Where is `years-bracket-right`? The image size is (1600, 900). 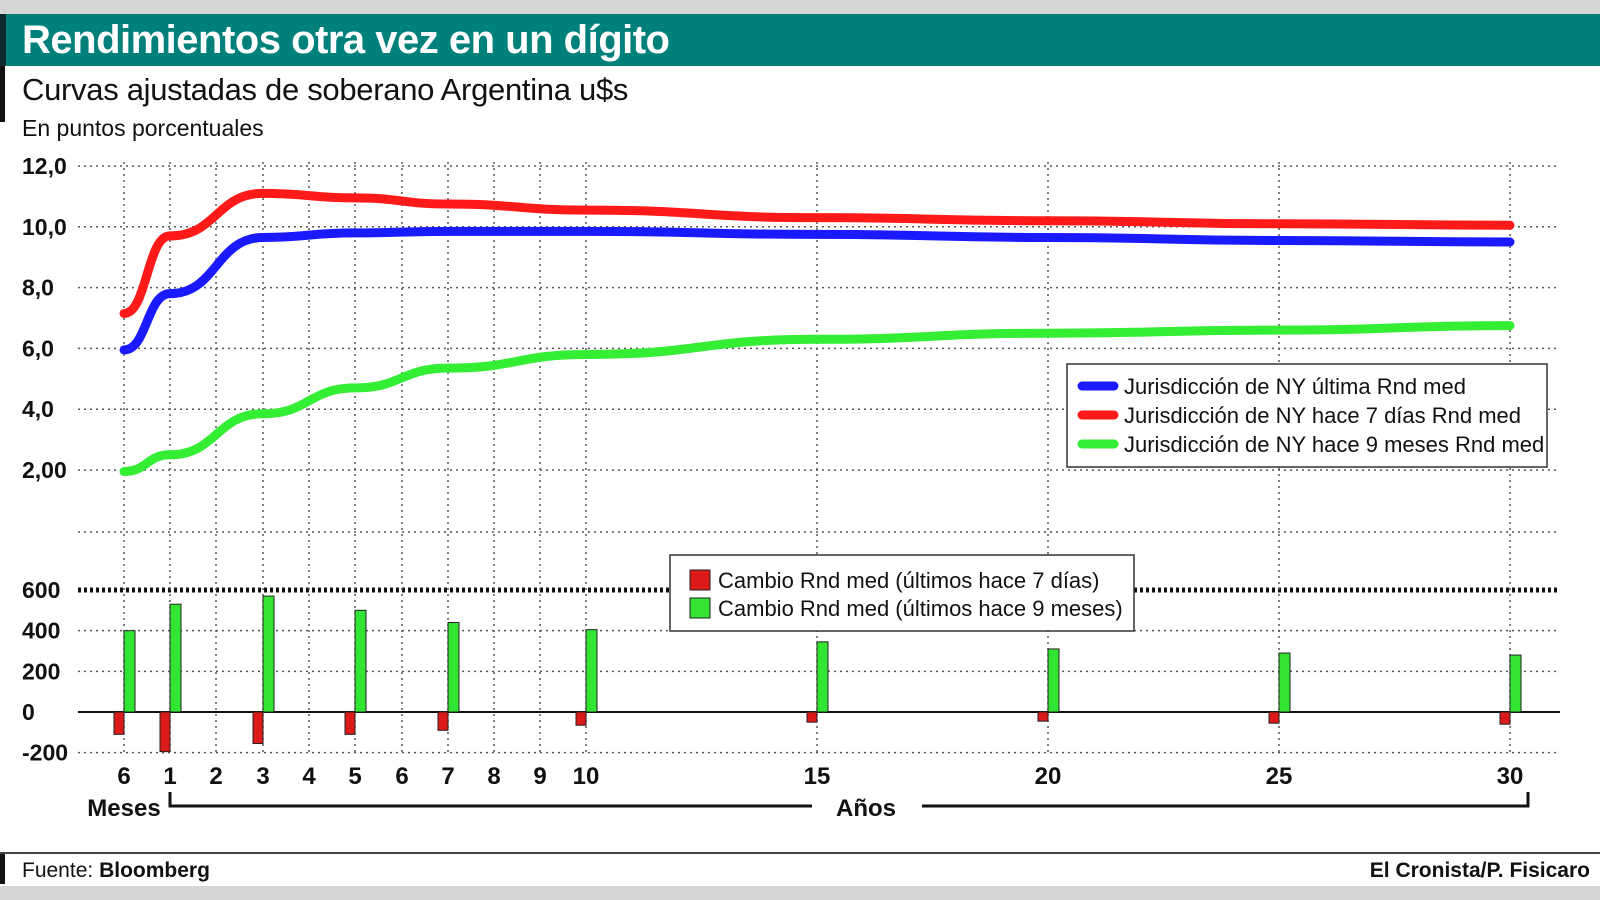 years-bracket-right is located at coordinates (1226, 800).